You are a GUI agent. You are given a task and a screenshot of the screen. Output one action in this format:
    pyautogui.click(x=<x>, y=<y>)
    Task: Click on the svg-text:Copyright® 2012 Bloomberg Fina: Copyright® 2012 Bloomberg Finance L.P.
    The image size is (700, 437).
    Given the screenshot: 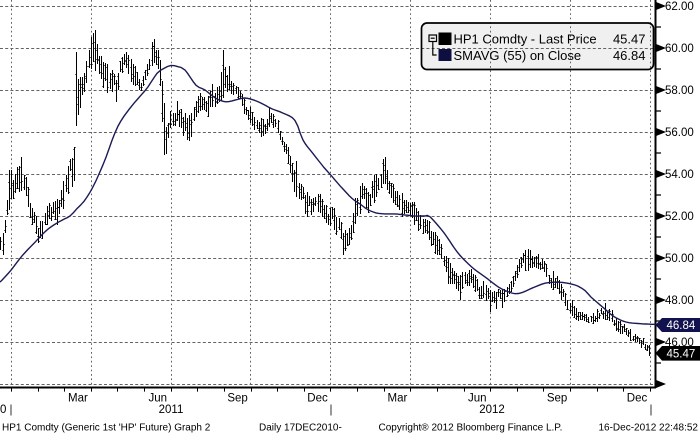 What is the action you would take?
    pyautogui.click(x=471, y=428)
    